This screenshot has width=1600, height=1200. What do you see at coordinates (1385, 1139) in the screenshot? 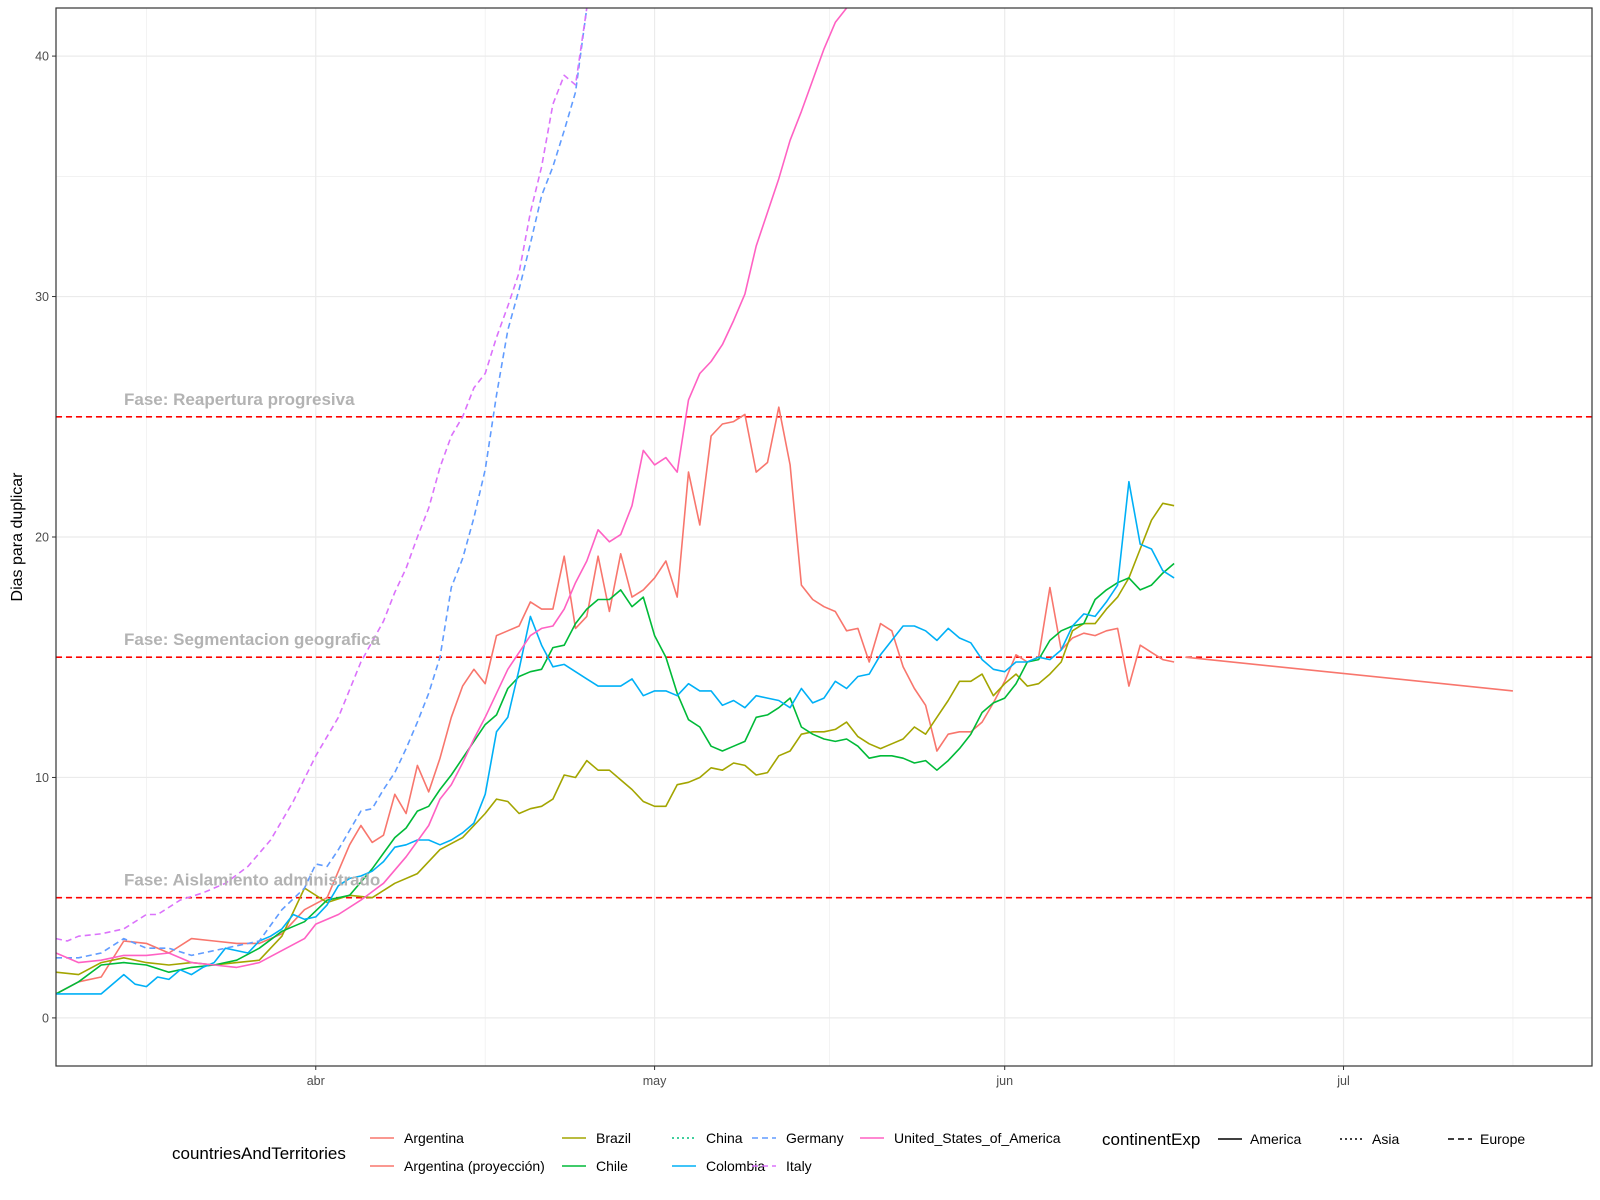
I see `legend-linetype-label: Asia` at bounding box center [1385, 1139].